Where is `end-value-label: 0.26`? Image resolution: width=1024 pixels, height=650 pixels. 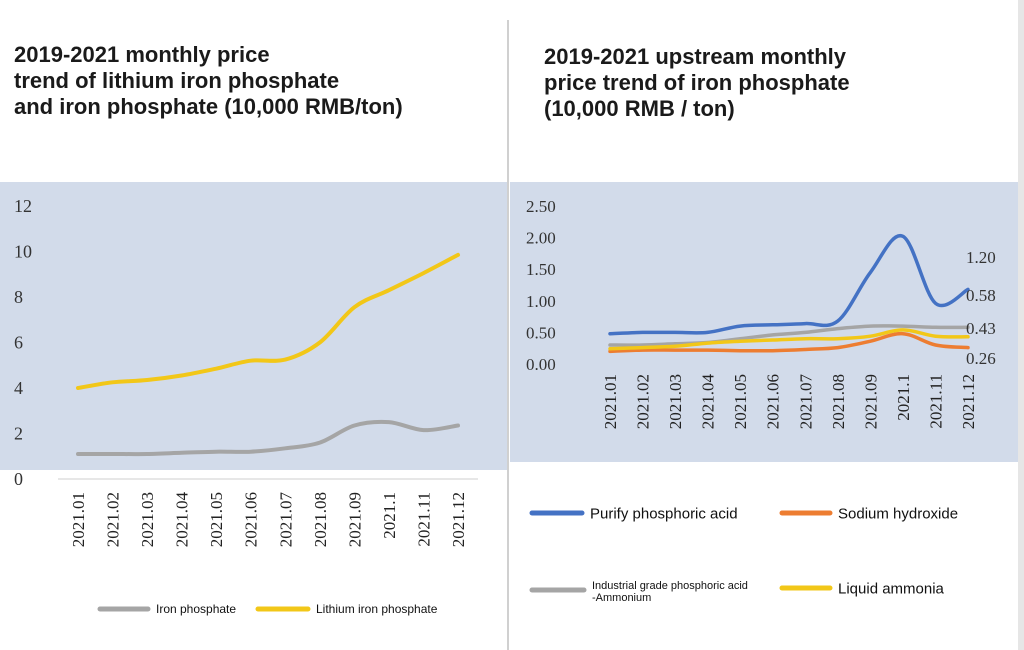
end-value-label: 0.26 is located at coordinates (981, 358).